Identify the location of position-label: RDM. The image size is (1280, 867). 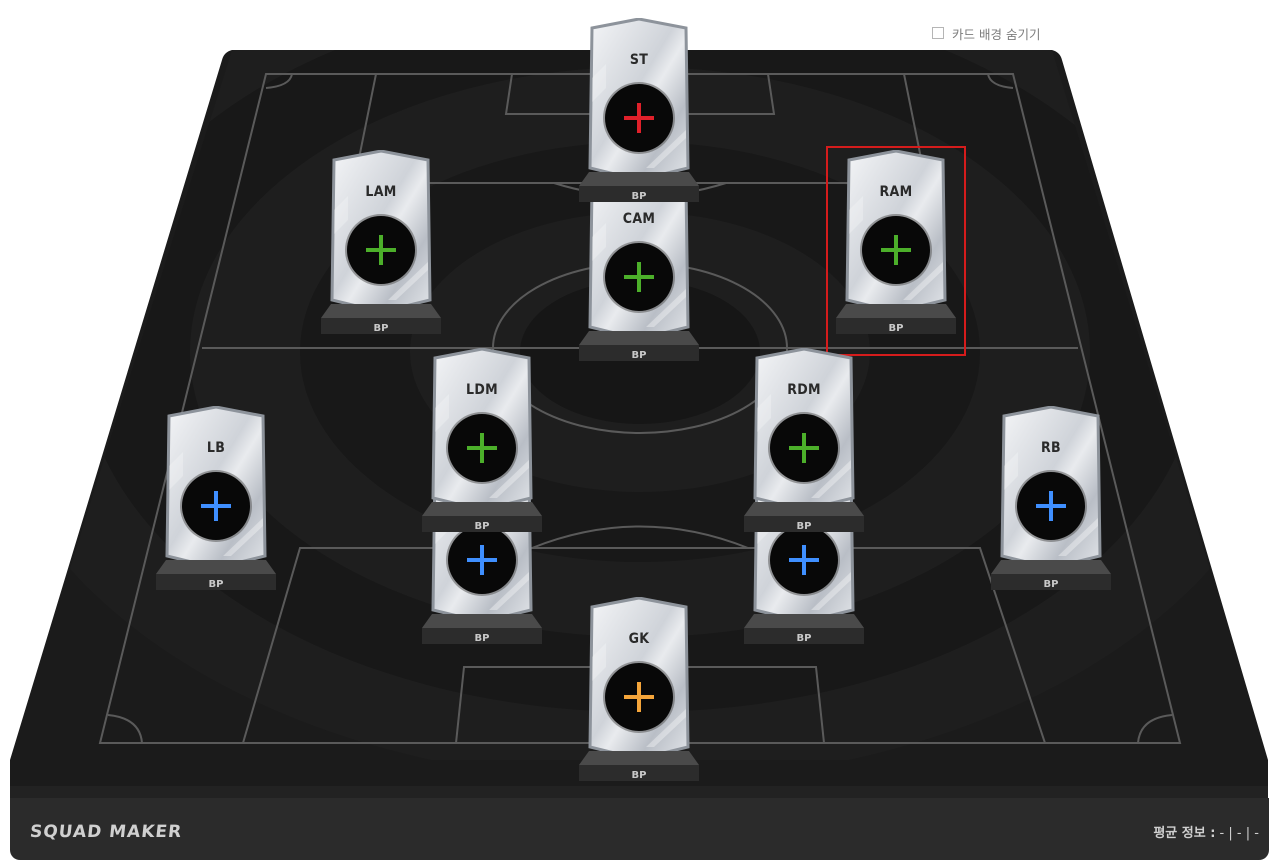
(804, 390).